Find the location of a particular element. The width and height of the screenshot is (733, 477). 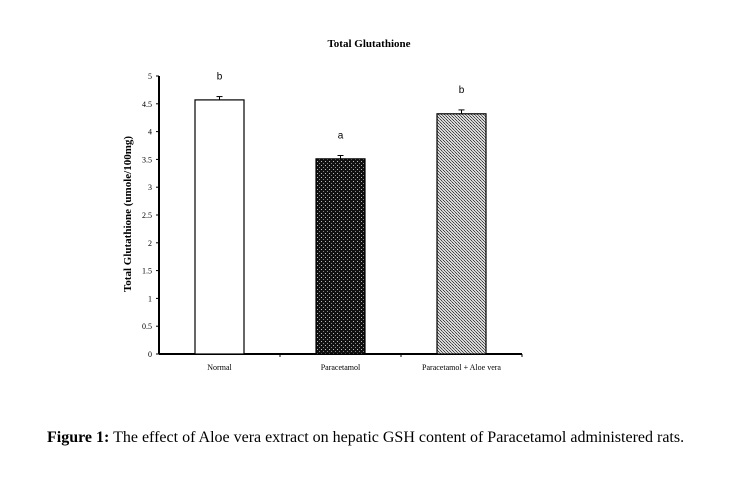

y-tick-label: 4.5 is located at coordinates (147, 104).